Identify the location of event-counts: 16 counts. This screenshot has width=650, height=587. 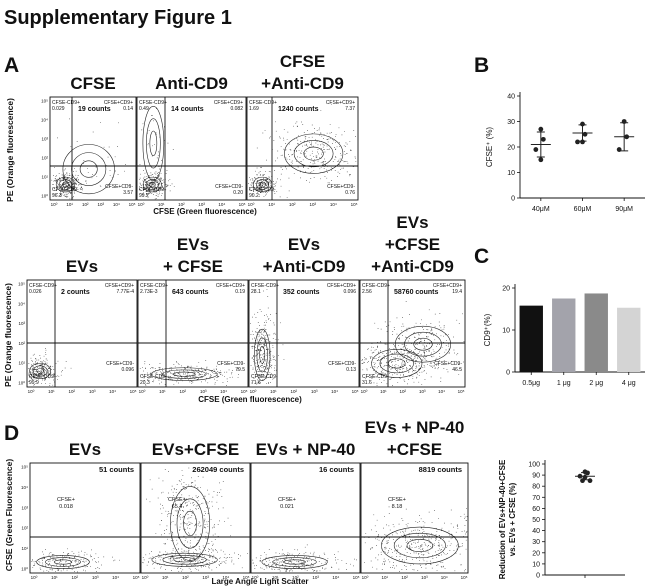
(336, 469).